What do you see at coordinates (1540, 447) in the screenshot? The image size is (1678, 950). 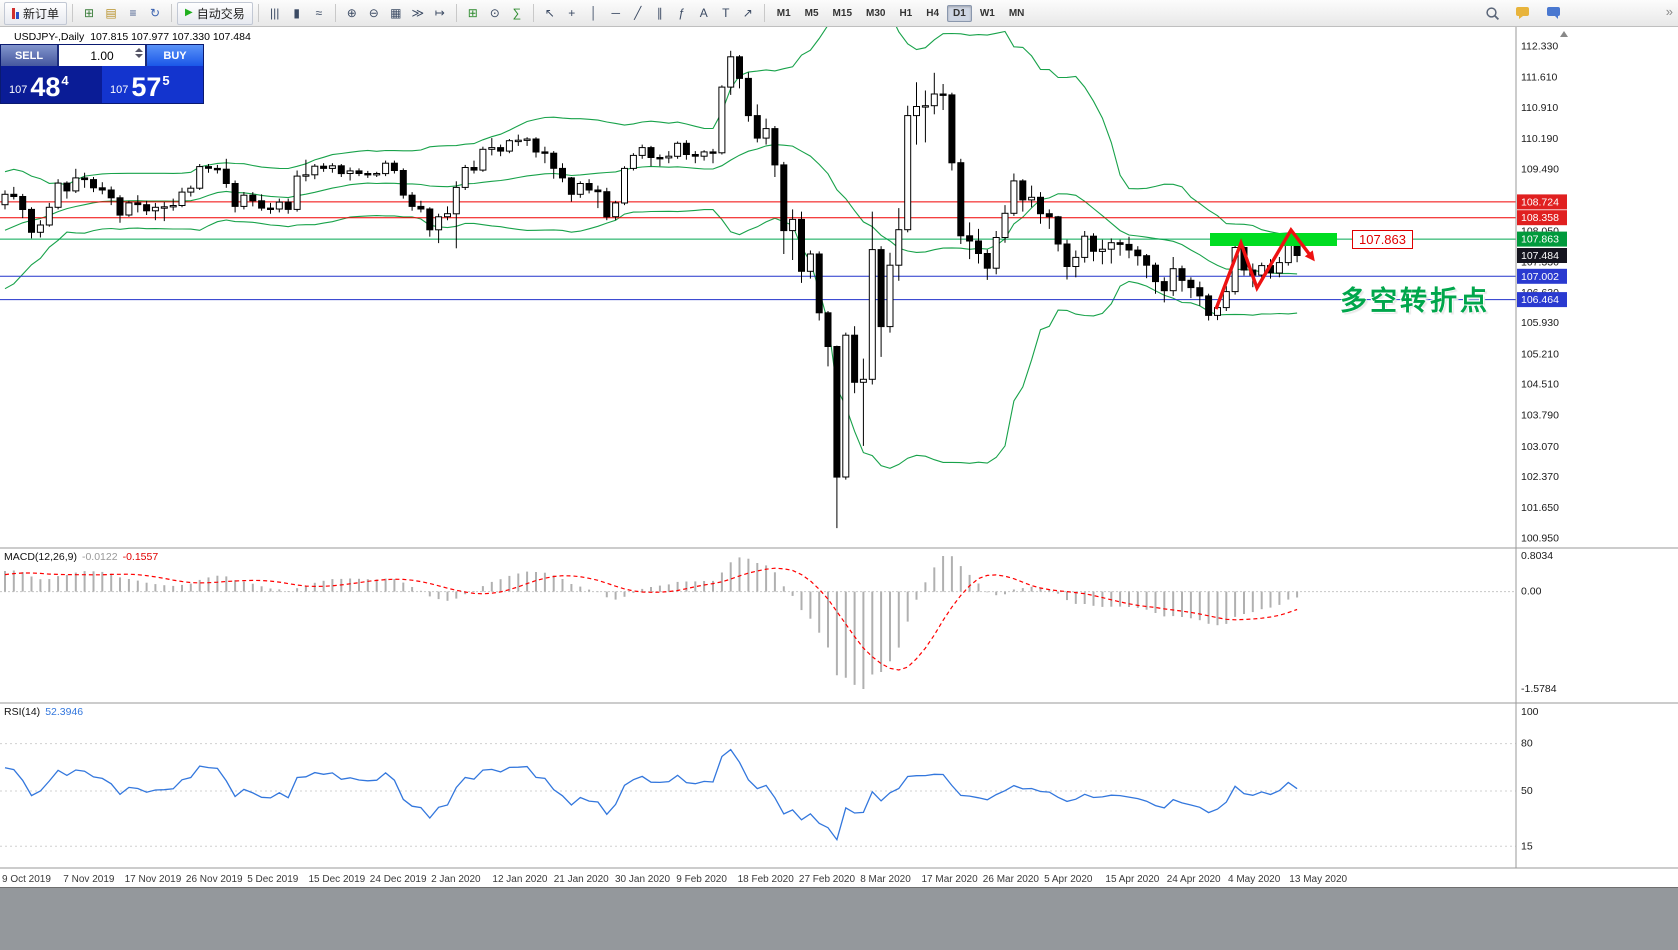 I see `svg-text: 103.070` at bounding box center [1540, 447].